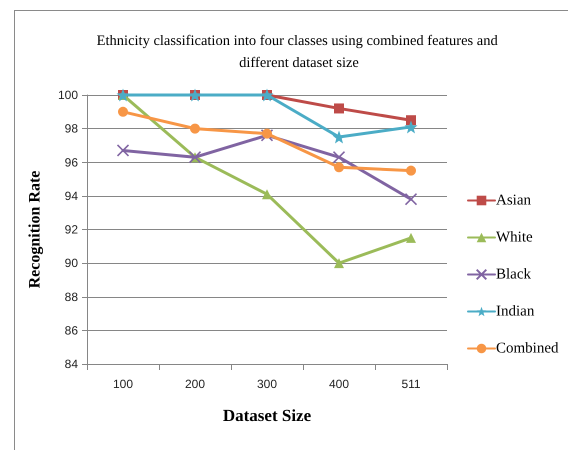 The image size is (568, 450). I want to click on y-tick-label: 88, so click(71, 297).